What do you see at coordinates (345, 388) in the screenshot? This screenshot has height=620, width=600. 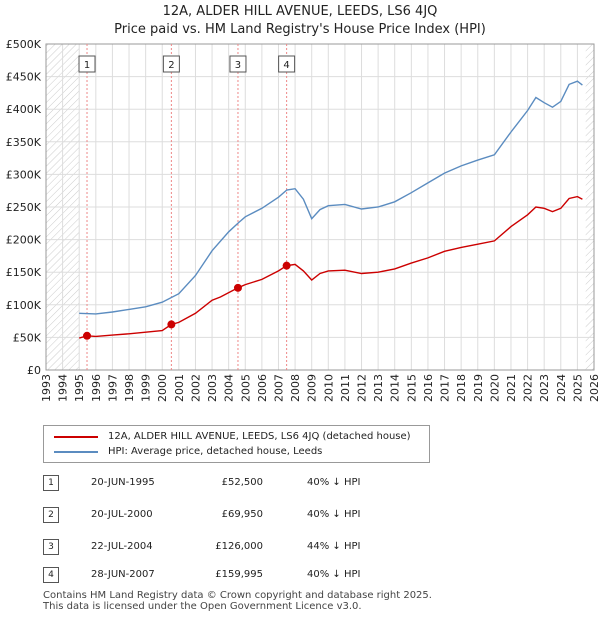 I see `x-tick-label: 2011` at bounding box center [345, 388].